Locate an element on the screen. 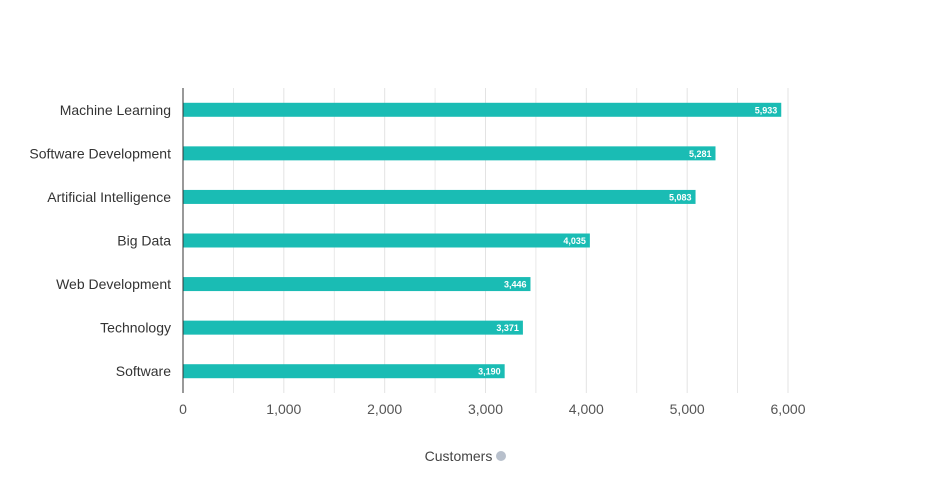 The height and width of the screenshot is (502, 931). x-axis-title-text: Customers is located at coordinates (458, 456).